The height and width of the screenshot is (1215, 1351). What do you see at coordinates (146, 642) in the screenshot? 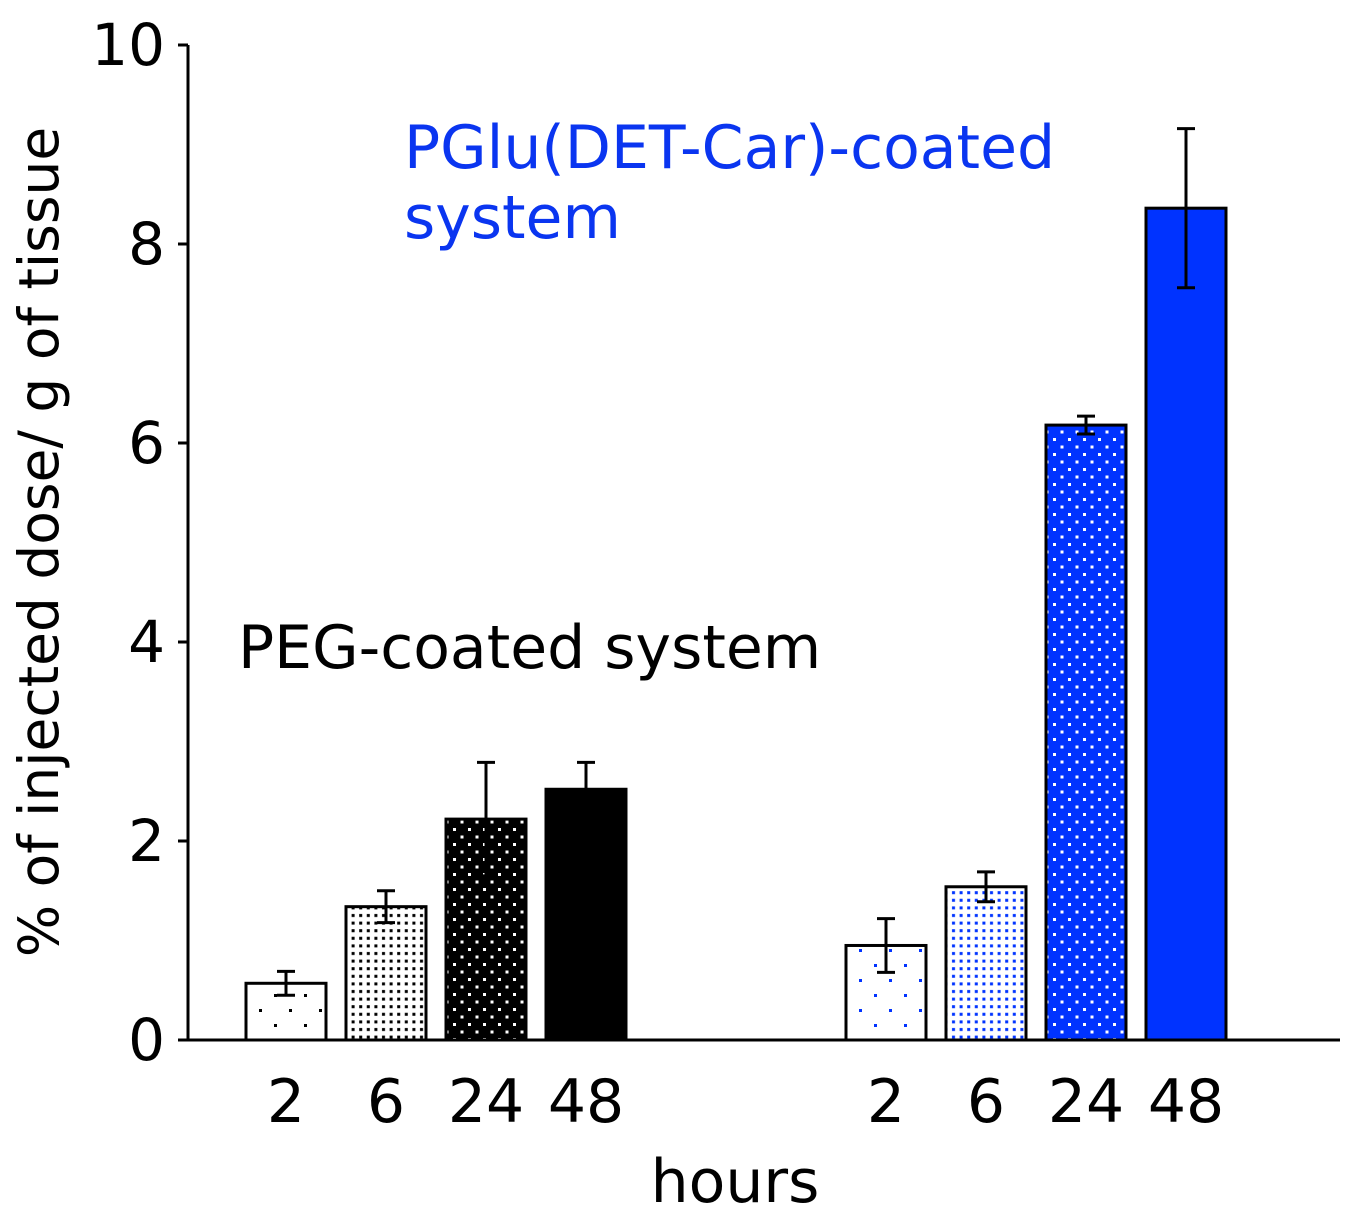
I see `y-tick-label: 4` at bounding box center [146, 642].